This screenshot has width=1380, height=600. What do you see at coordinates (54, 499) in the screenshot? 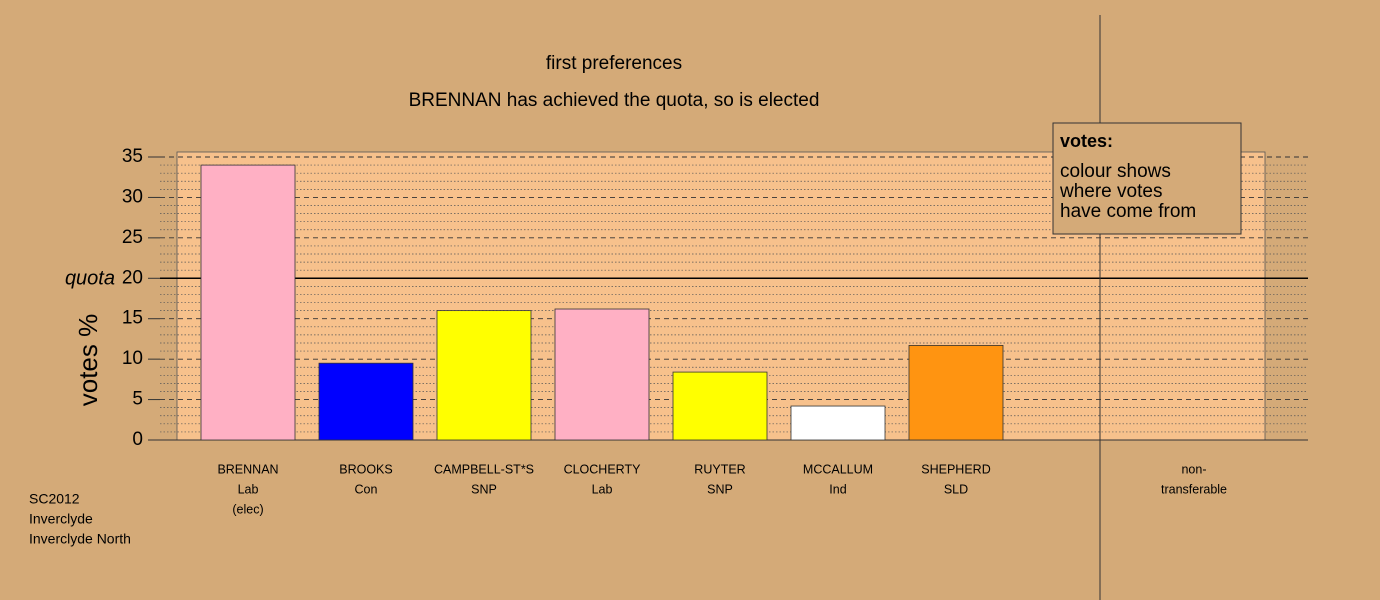
I see `footer-line: SC2012` at bounding box center [54, 499].